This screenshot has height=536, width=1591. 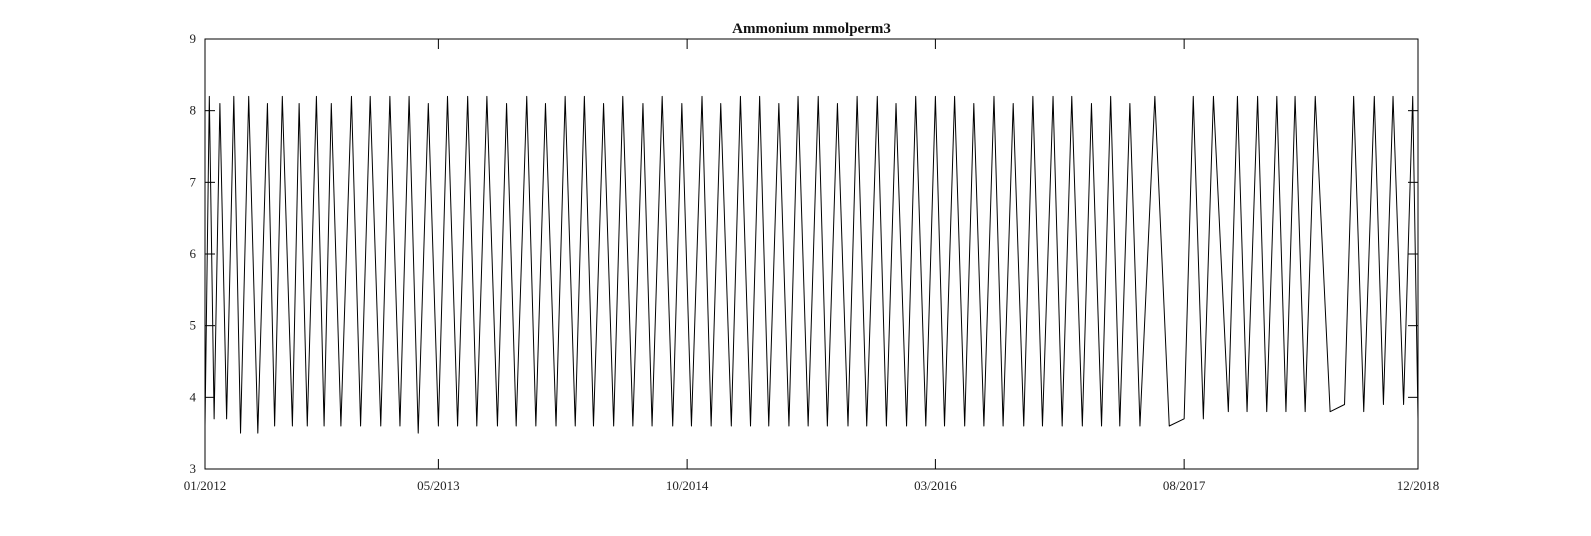 What do you see at coordinates (935, 485) in the screenshot?
I see `x-tick-label: 03/2016` at bounding box center [935, 485].